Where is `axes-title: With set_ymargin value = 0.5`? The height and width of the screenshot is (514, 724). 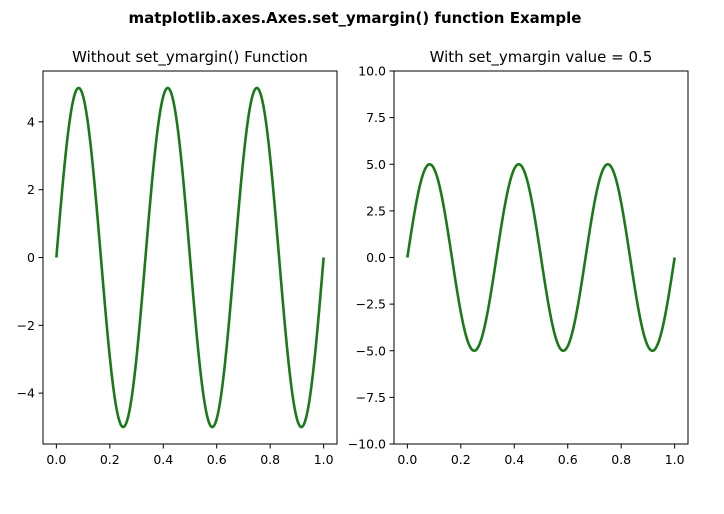
axes-title: With set_ymargin value = 0.5 is located at coordinates (541, 57).